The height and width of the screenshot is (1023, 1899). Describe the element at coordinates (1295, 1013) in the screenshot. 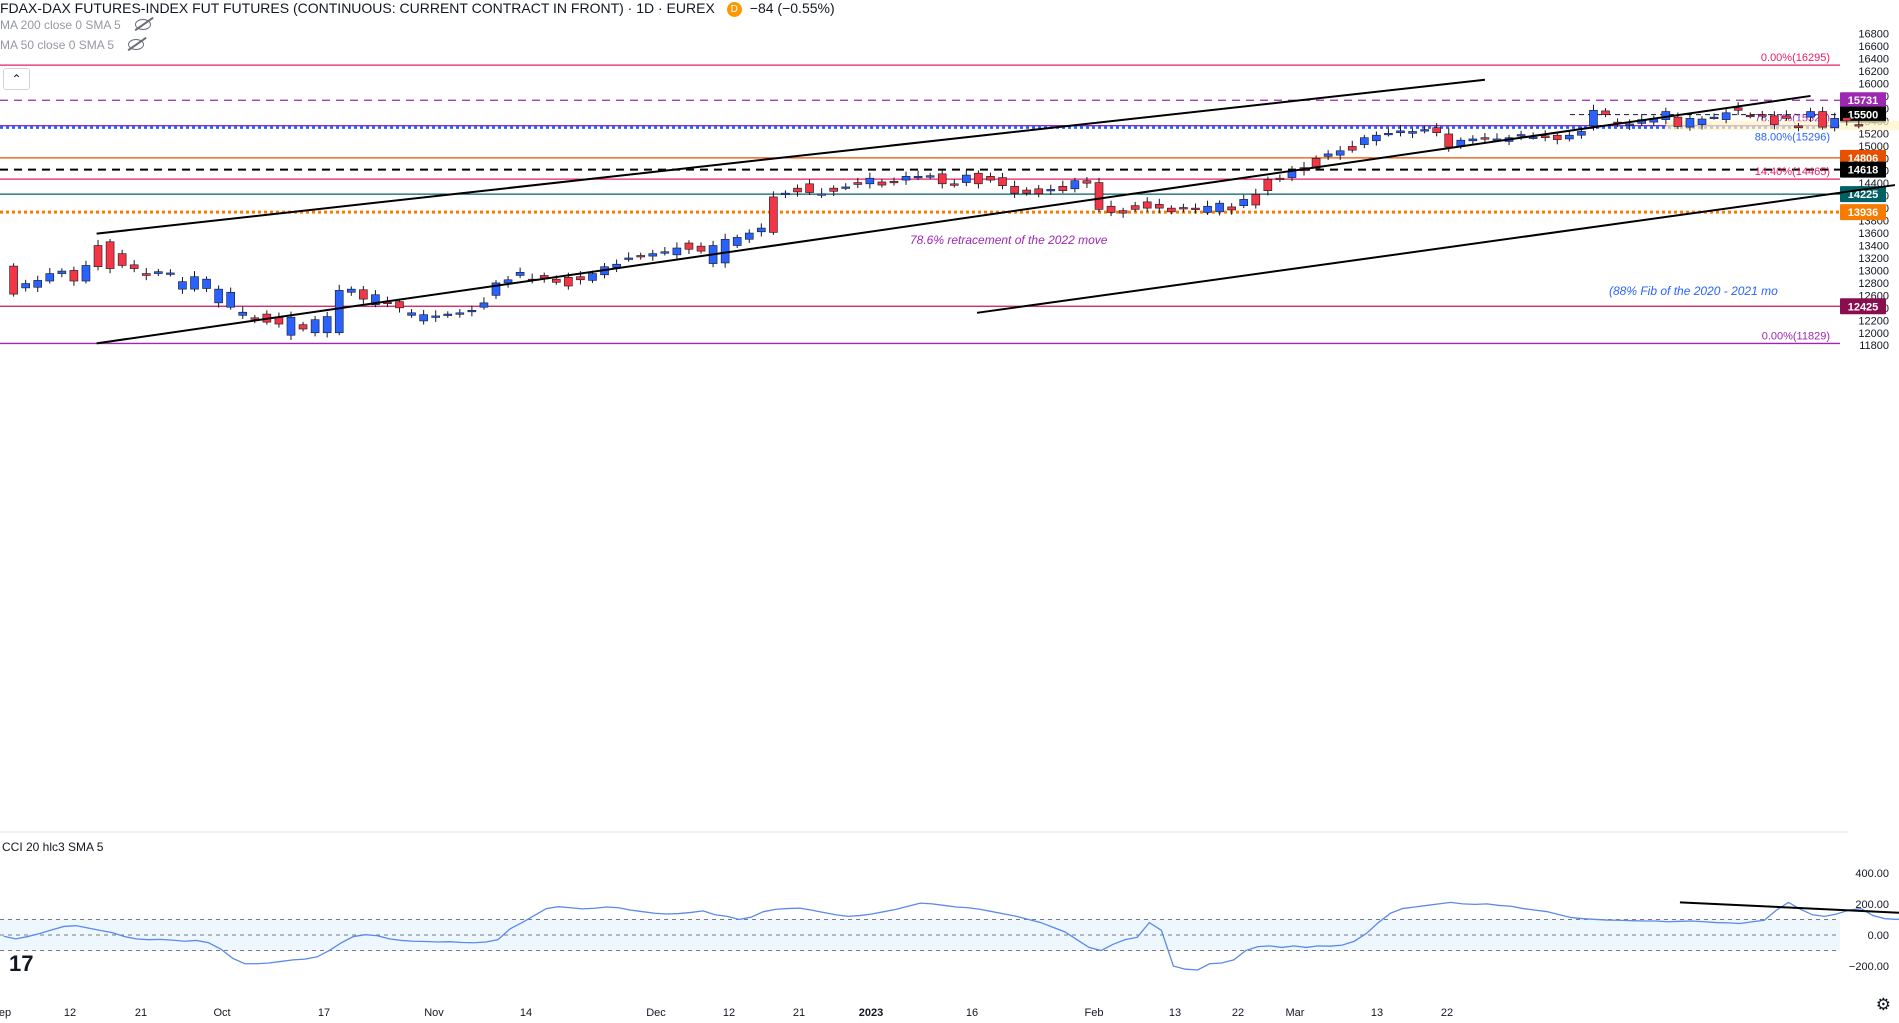

I see `time-tick-label: Mar` at that location.